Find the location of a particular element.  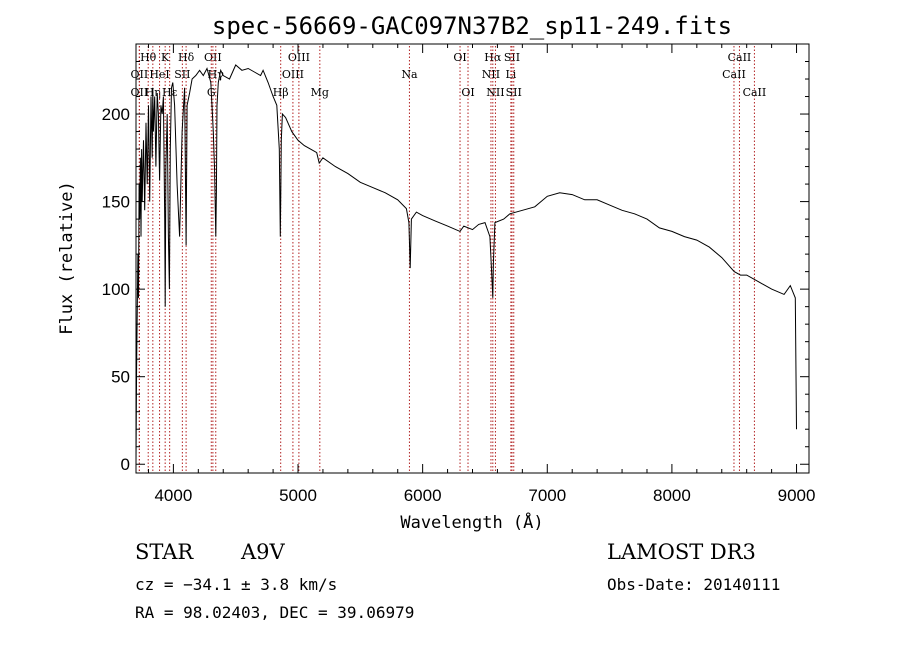

x-tick-label-2: 6000 is located at coordinates (423, 495).